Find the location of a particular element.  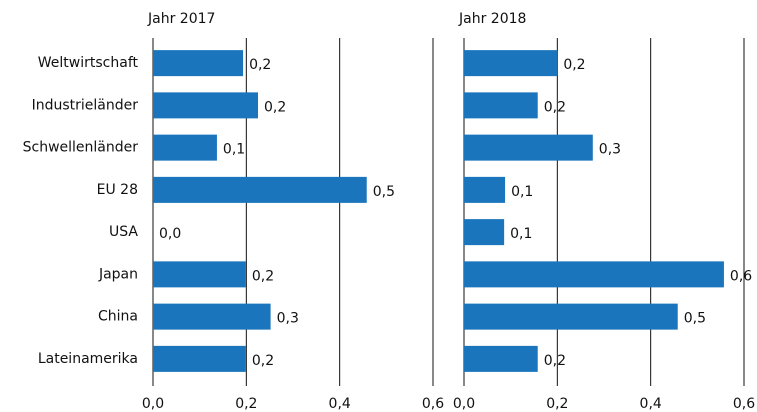

value-label: 0,6 is located at coordinates (741, 276).